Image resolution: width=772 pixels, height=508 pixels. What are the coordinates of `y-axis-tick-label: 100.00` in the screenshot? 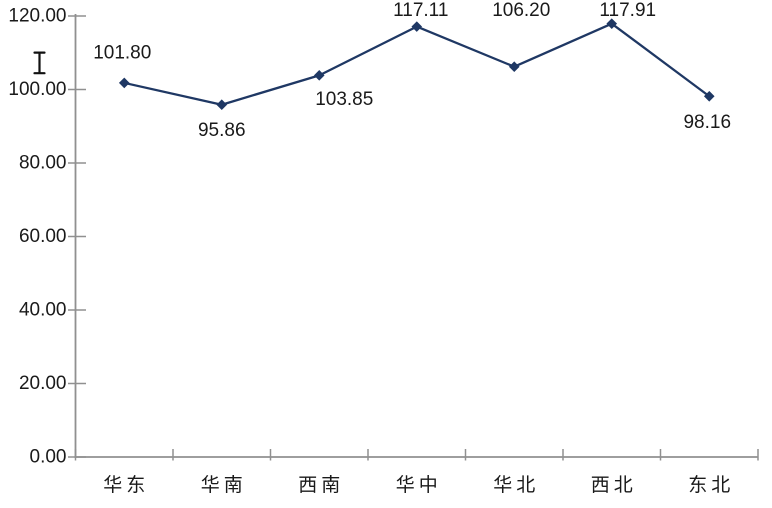 It's located at (37, 89).